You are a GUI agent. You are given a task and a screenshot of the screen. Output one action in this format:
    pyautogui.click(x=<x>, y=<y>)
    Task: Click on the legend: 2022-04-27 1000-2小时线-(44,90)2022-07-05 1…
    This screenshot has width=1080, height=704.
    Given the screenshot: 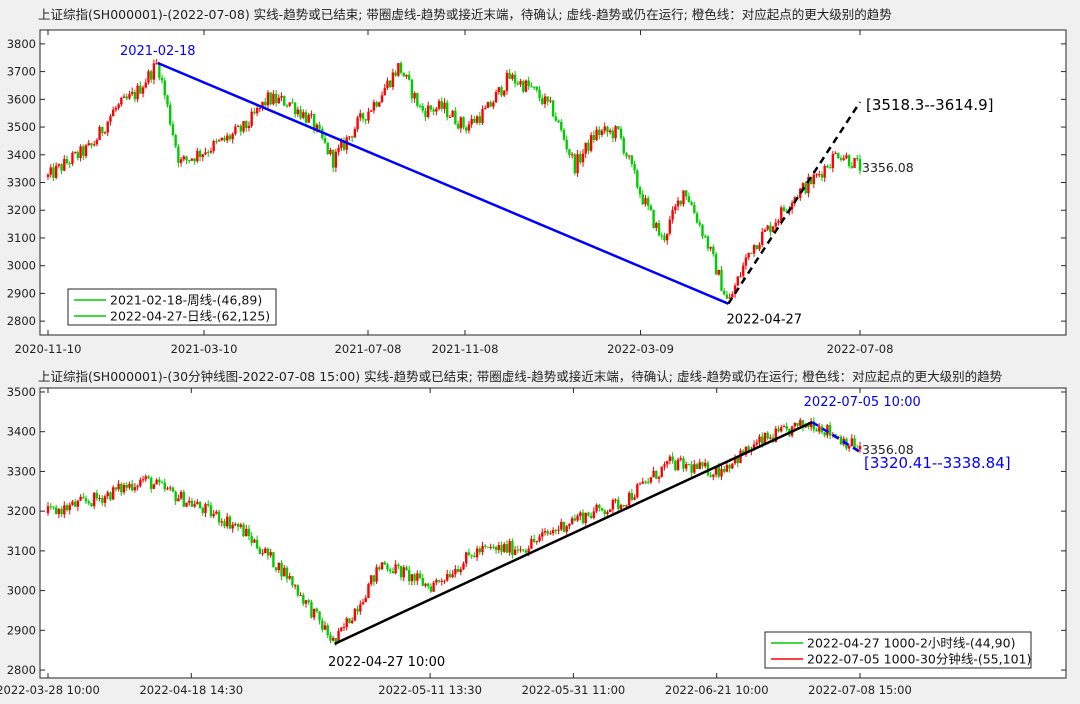 What is the action you would take?
    pyautogui.click(x=898, y=650)
    